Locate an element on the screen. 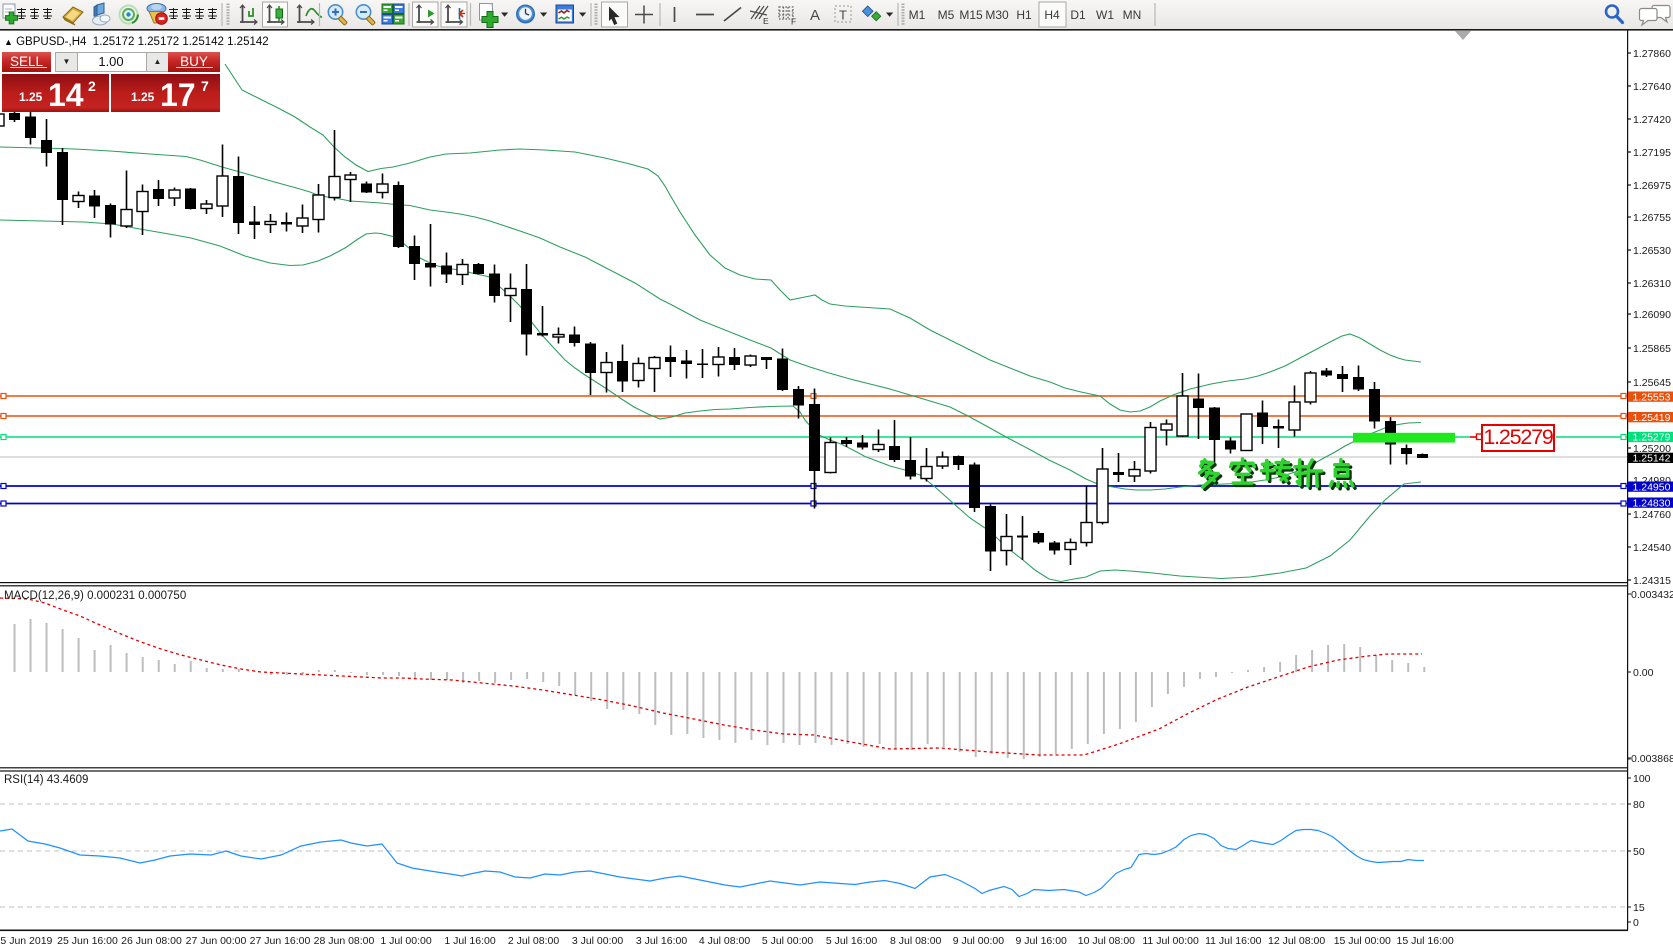  svg-text: 11 Jul 16:00 is located at coordinates (1233, 941).